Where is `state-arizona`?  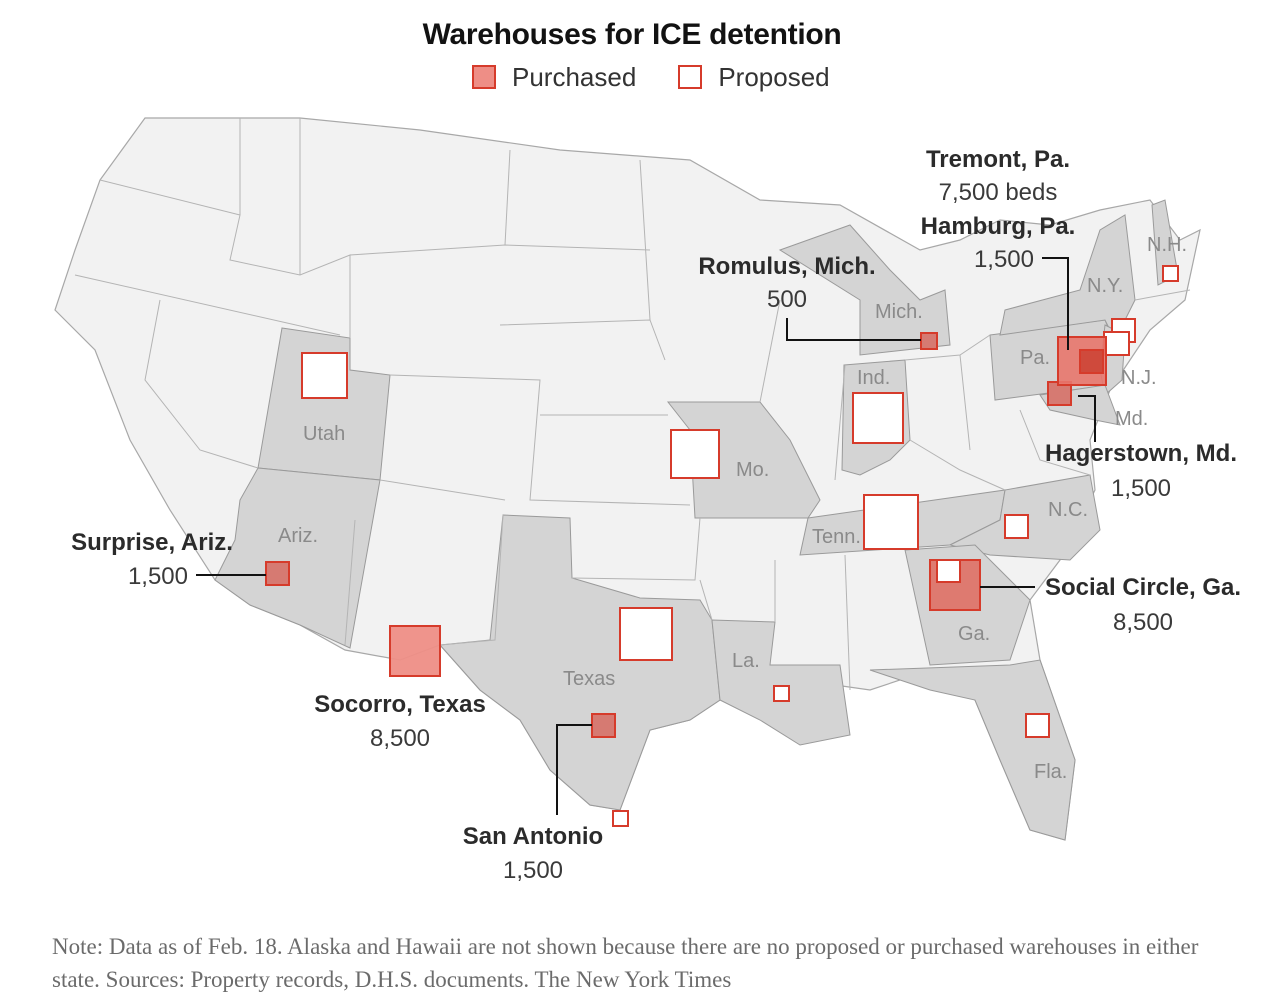 state-arizona is located at coordinates (297, 558).